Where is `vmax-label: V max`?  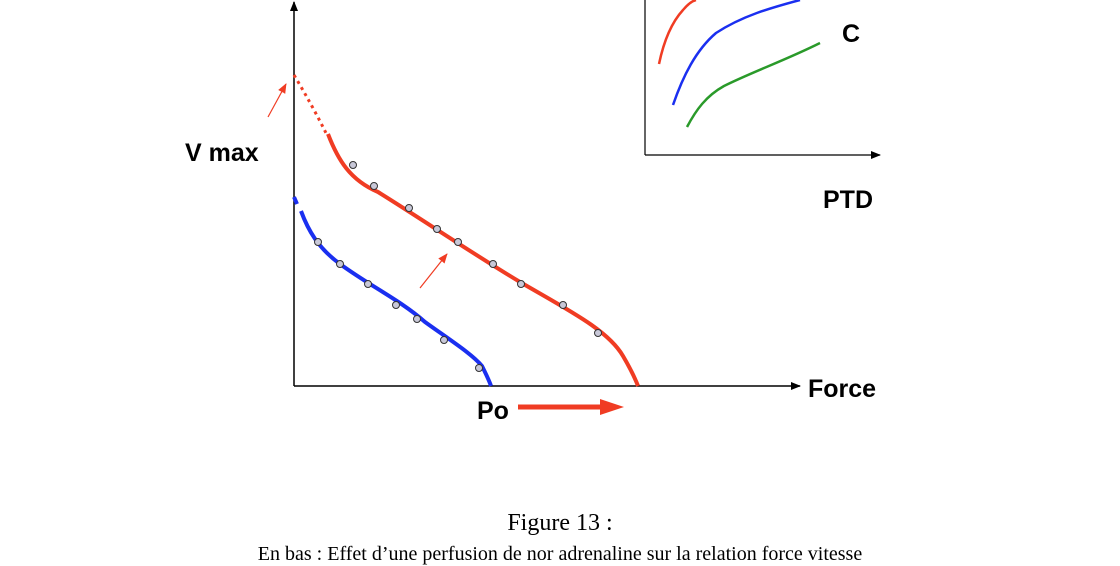 vmax-label: V max is located at coordinates (222, 153).